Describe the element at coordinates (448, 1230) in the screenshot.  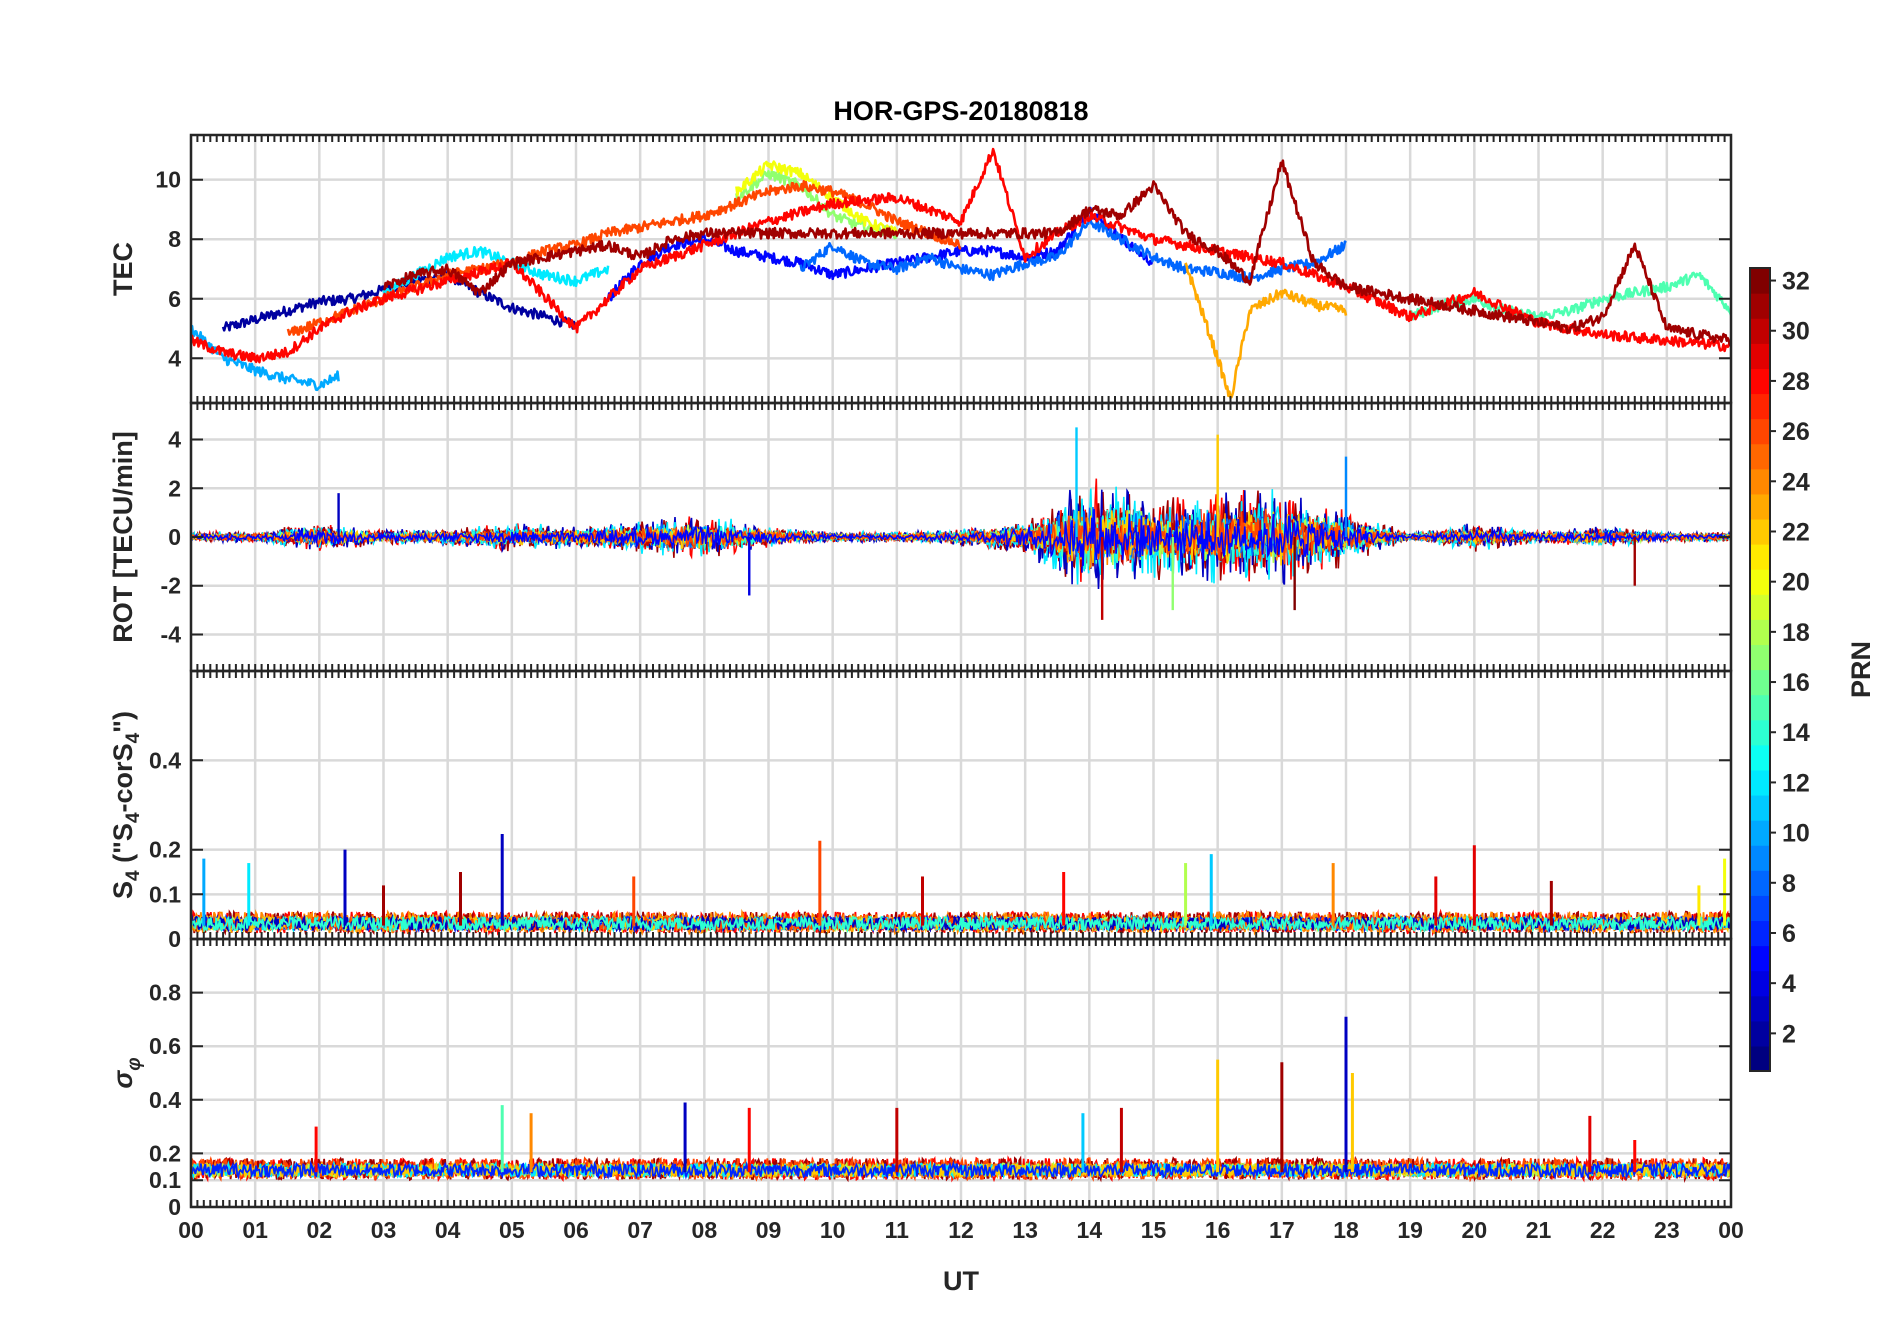
I see `x-tick-label: 04` at that location.